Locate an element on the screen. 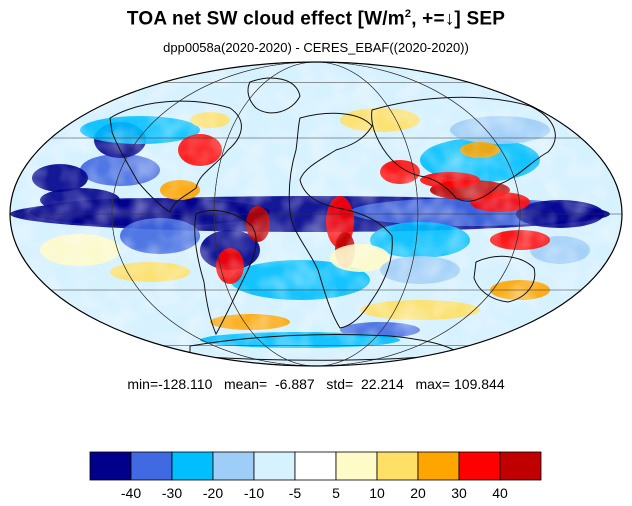 This screenshot has height=506, width=632. colorbar-tick-label: -20 is located at coordinates (213, 493).